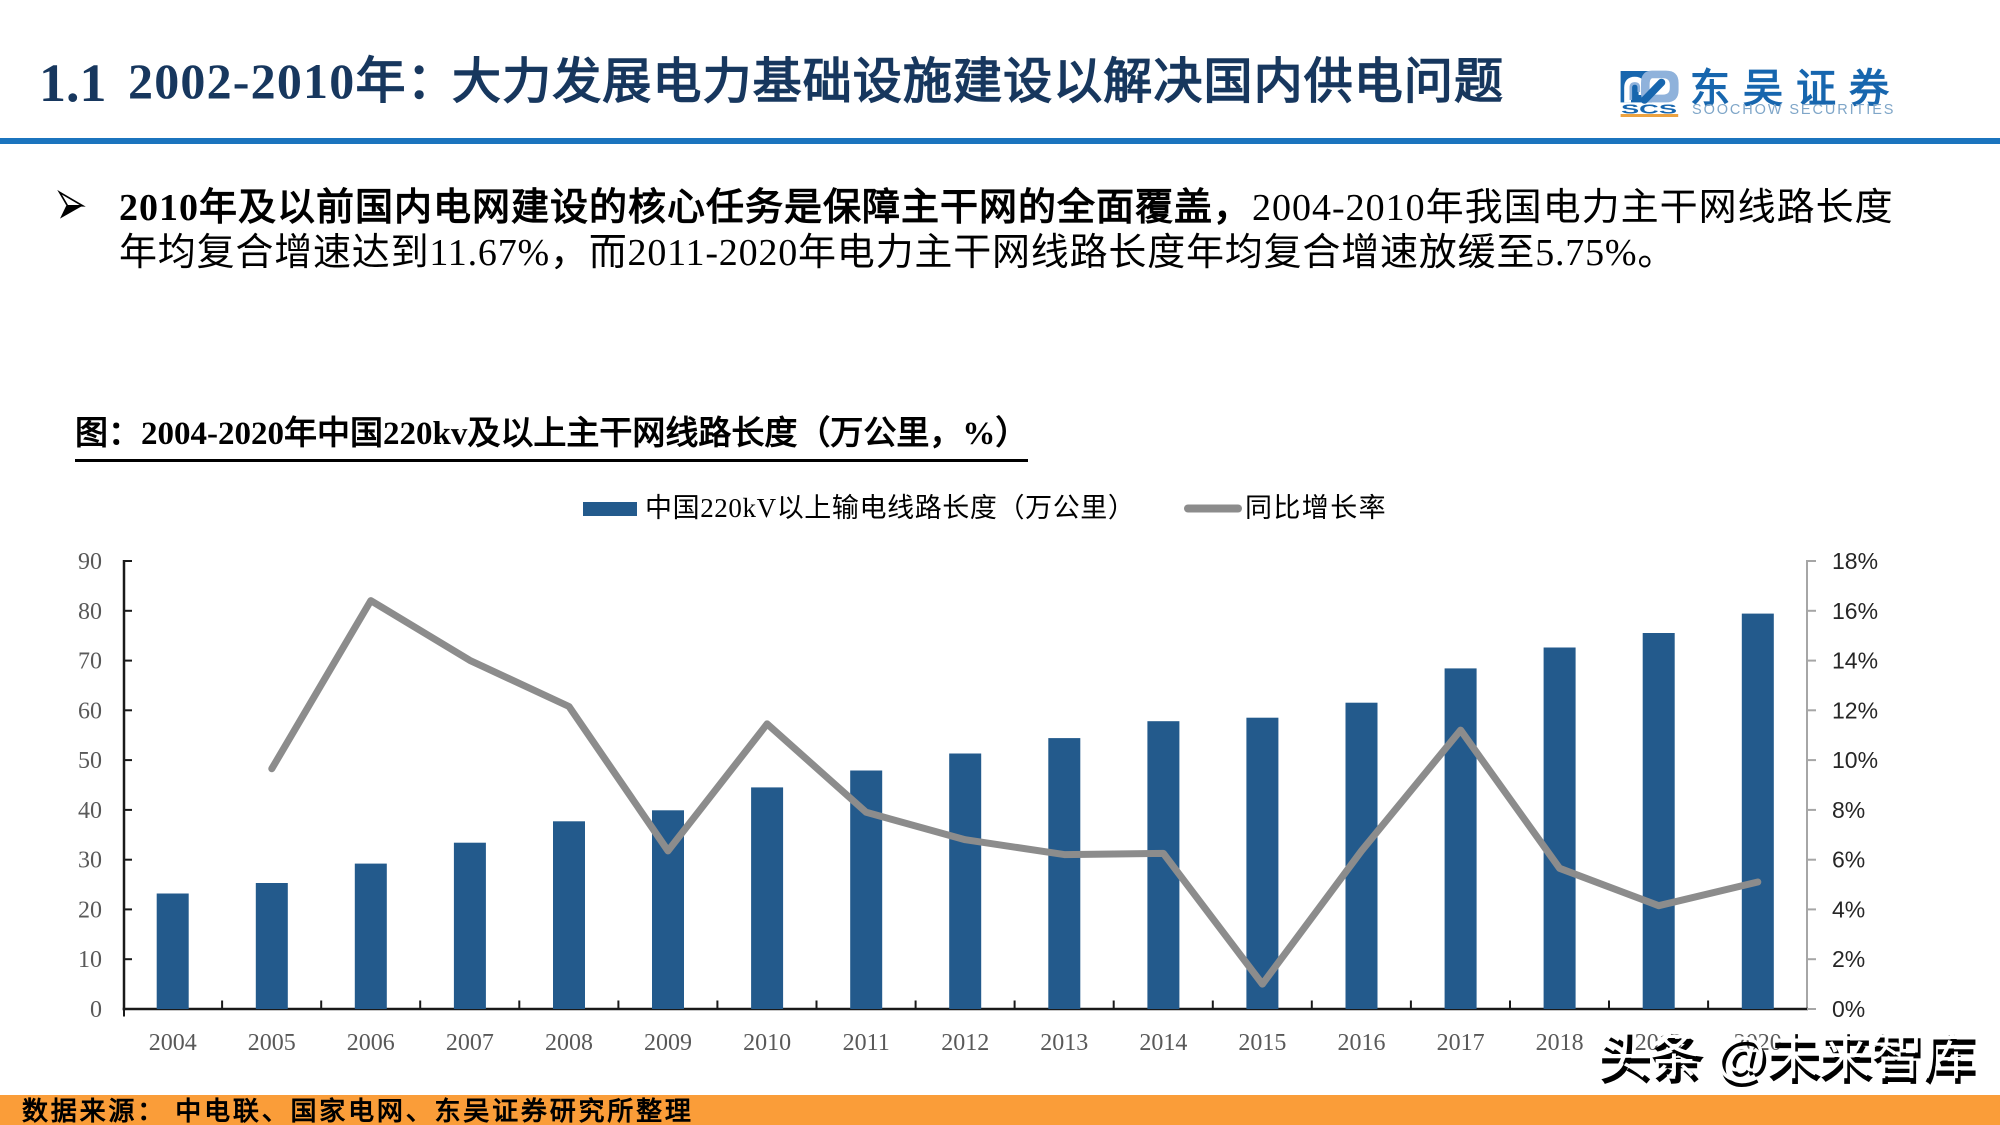  What do you see at coordinates (90, 761) in the screenshot?
I see `svg-text: 50` at bounding box center [90, 761].